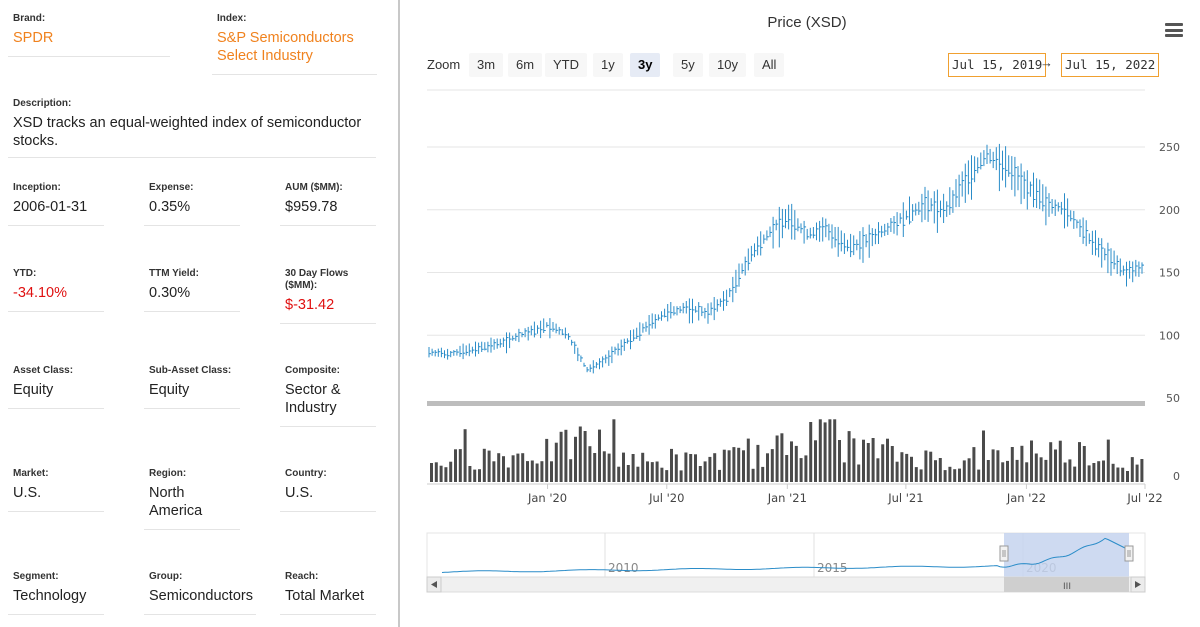  Describe the element at coordinates (645, 65) in the screenshot. I see `zoom-button-3y: 3y` at that location.